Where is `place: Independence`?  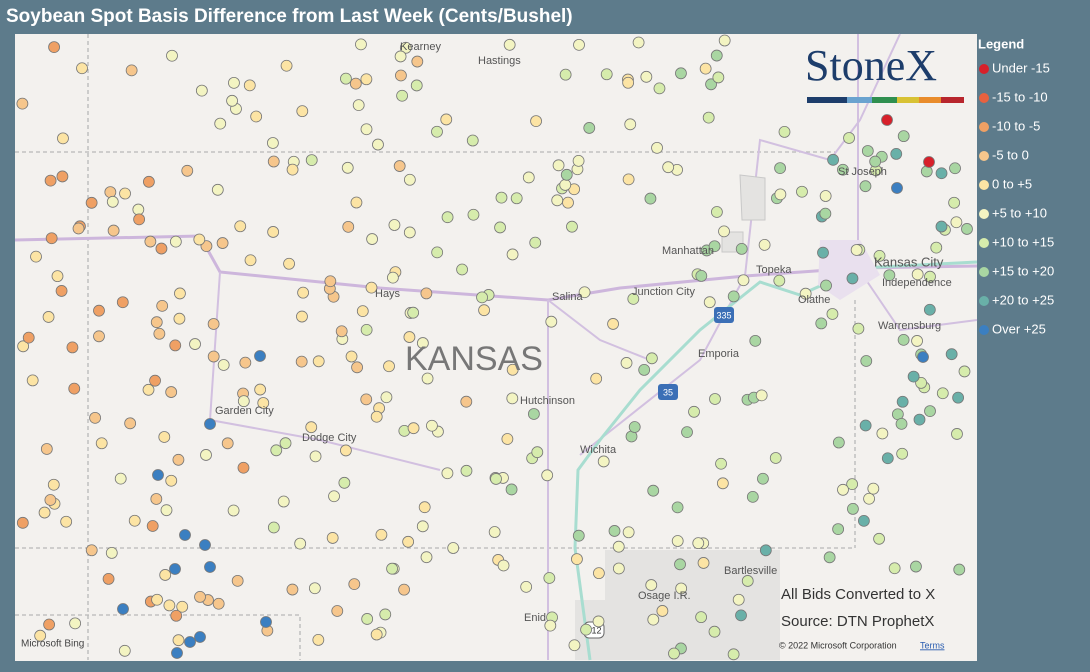 place: Independence is located at coordinates (917, 283).